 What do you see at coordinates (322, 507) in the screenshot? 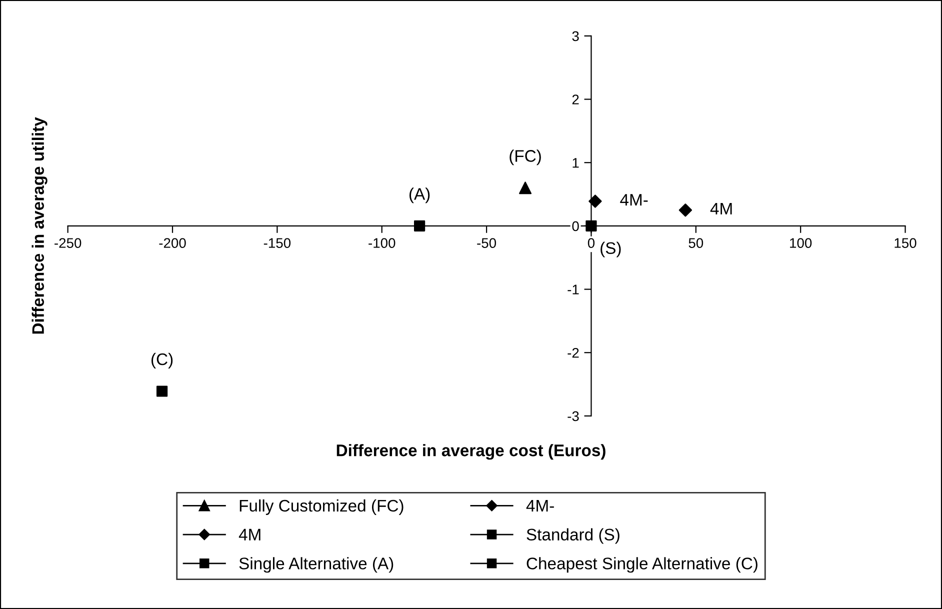
I see `legend-label: Fully Customized (FC)` at bounding box center [322, 507].